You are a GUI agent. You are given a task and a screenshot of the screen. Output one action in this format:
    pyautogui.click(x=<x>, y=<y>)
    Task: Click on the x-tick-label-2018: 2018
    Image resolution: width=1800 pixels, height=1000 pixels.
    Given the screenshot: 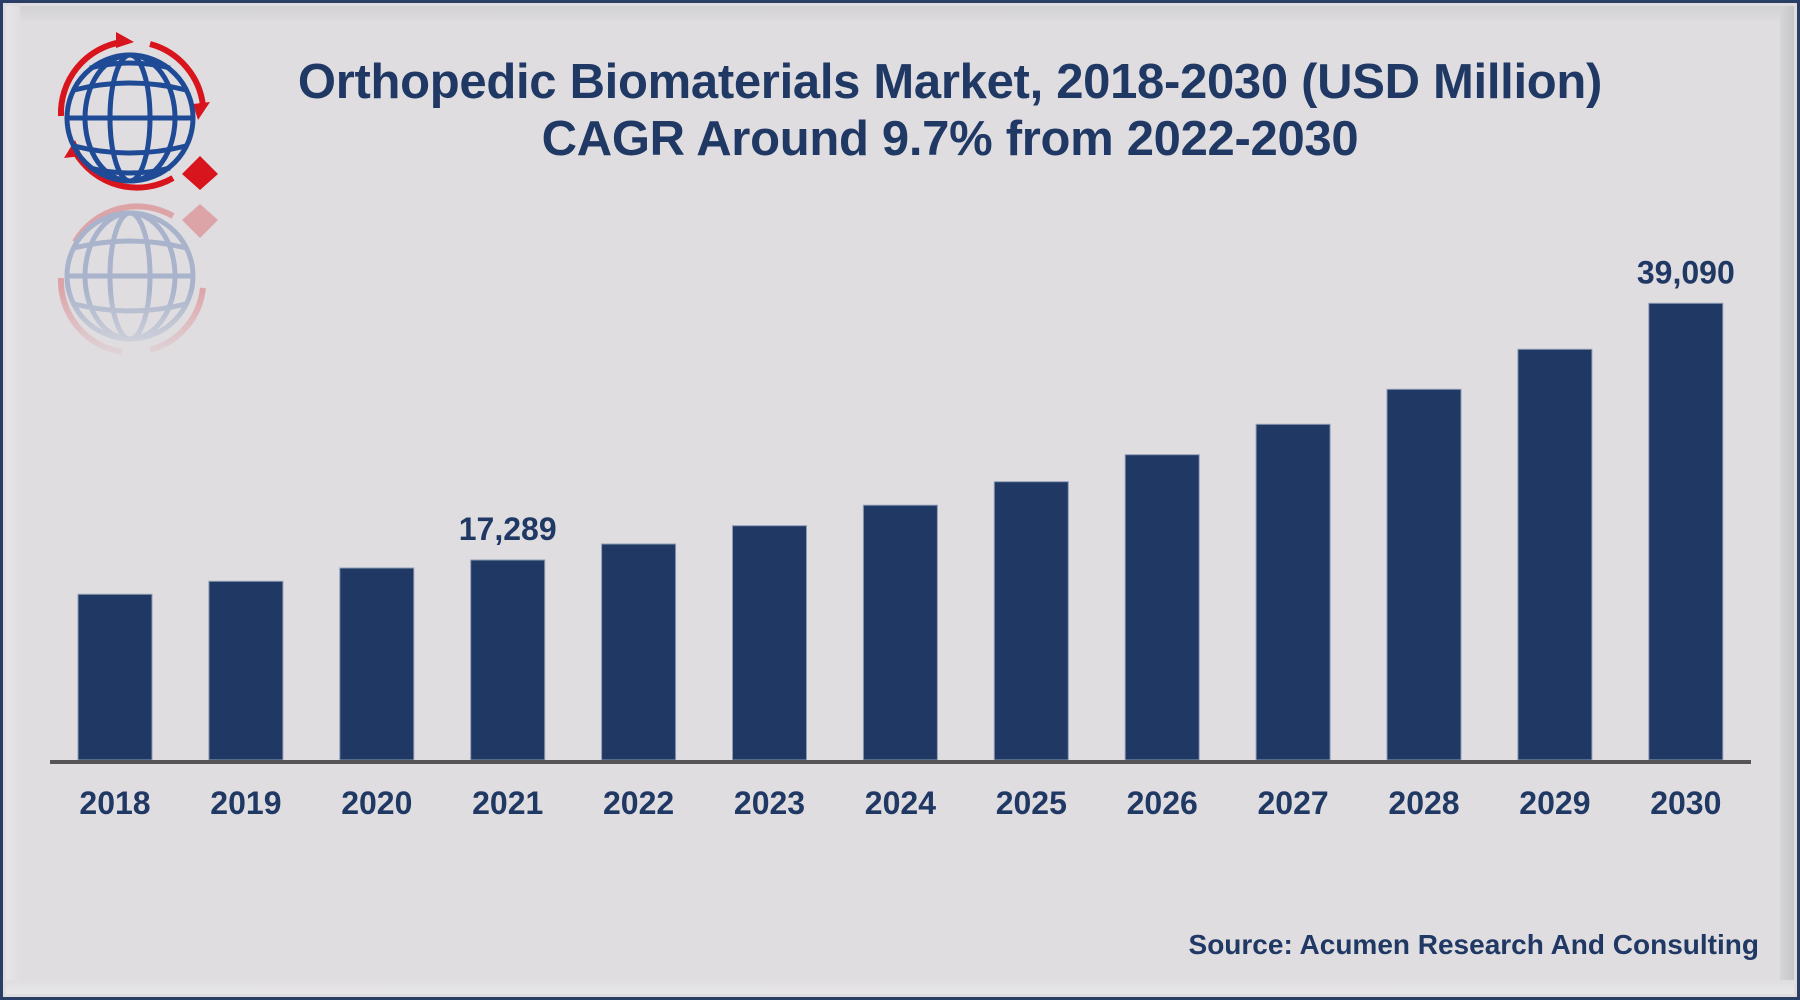 What is the action you would take?
    pyautogui.click(x=114, y=803)
    